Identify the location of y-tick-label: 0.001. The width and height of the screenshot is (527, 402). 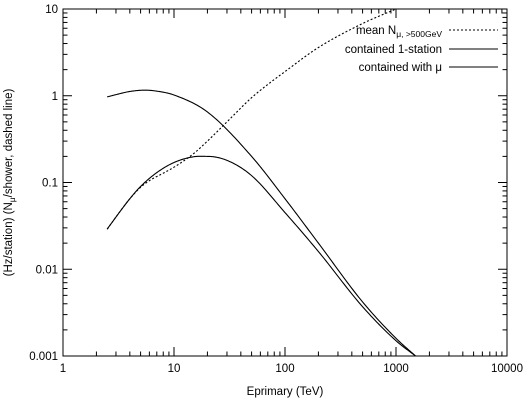
(43, 357).